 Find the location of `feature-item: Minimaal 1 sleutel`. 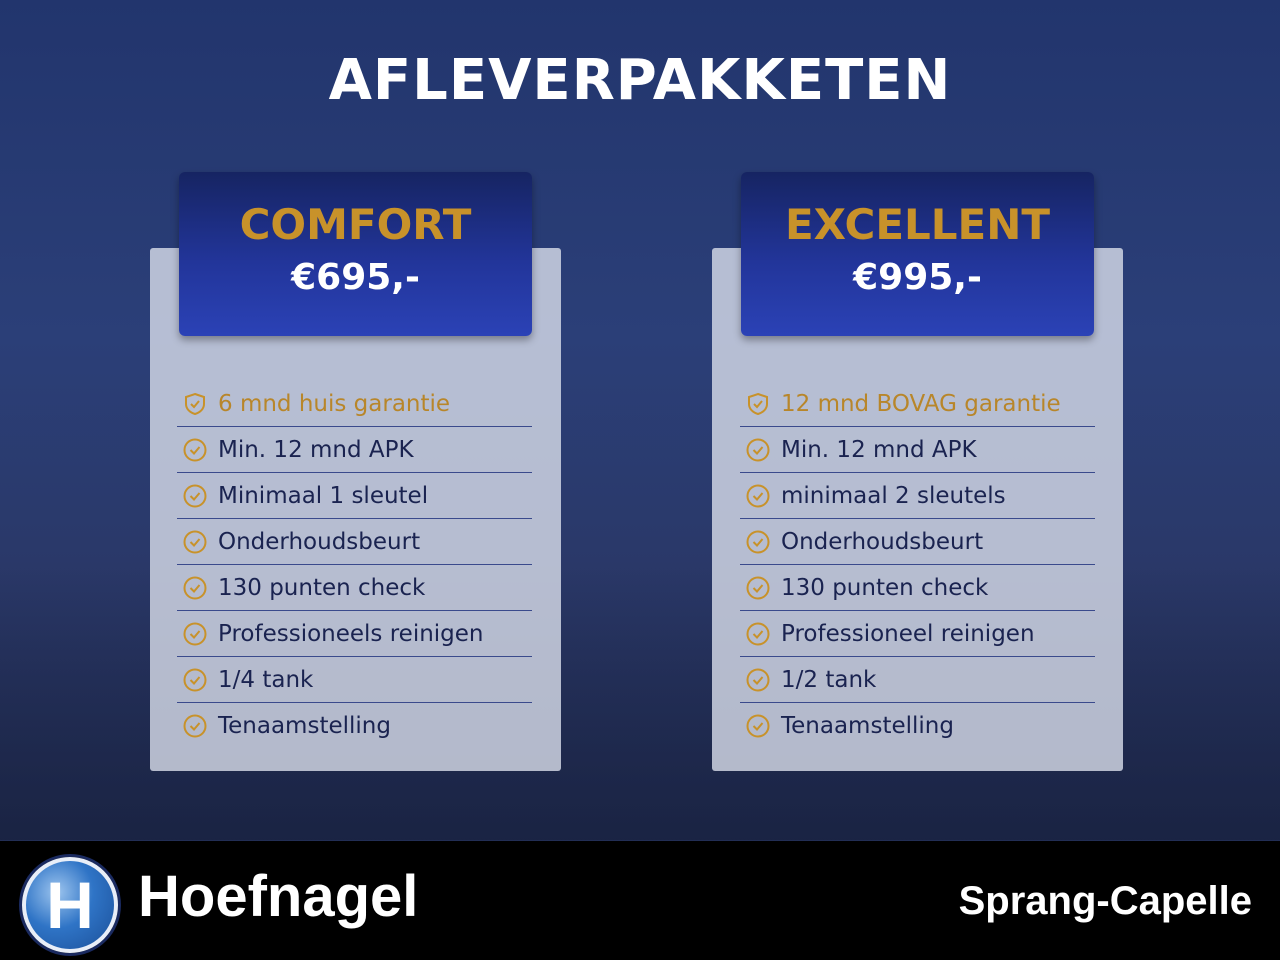

feature-item: Minimaal 1 sleutel is located at coordinates (354, 496).